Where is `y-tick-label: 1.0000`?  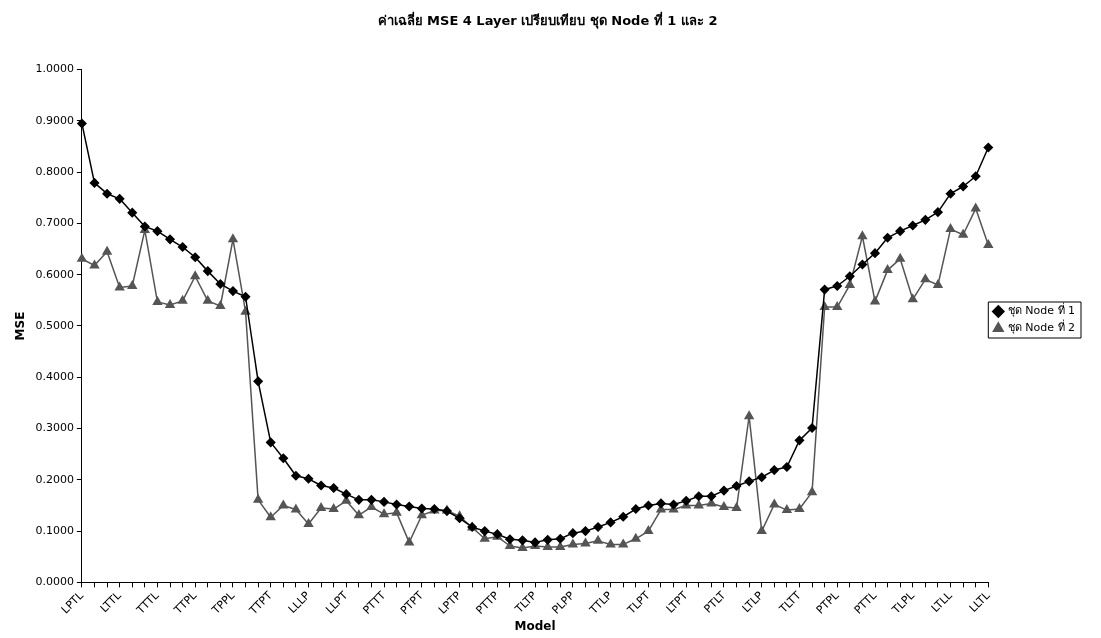 y-tick-label: 1.0000 is located at coordinates (54, 69).